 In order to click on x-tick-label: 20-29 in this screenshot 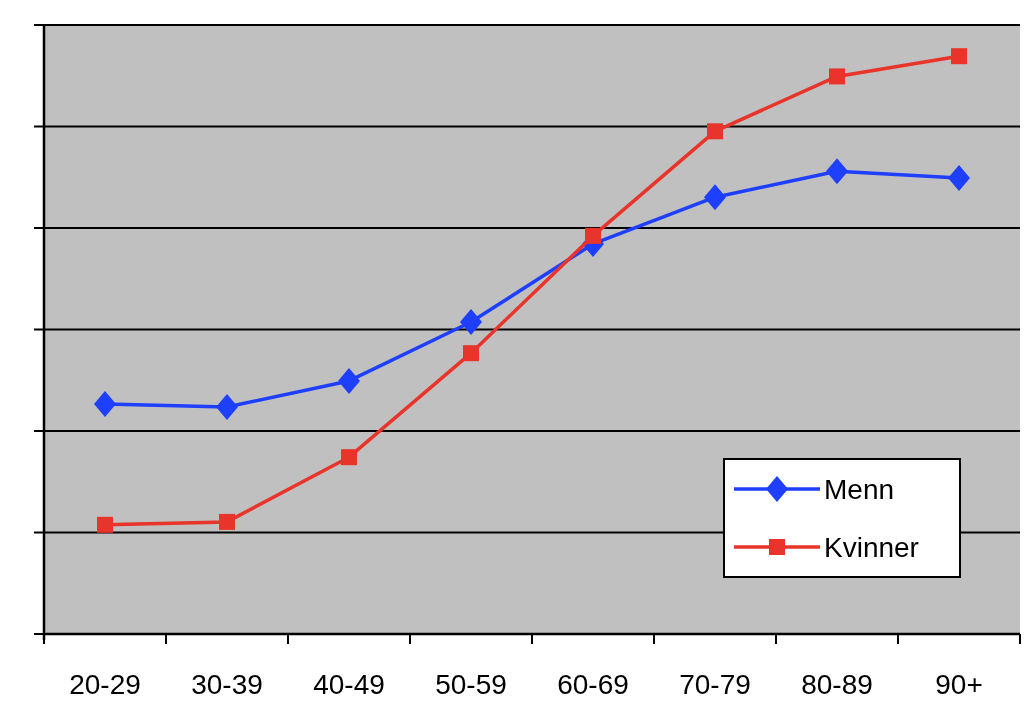, I will do `click(105, 684)`.